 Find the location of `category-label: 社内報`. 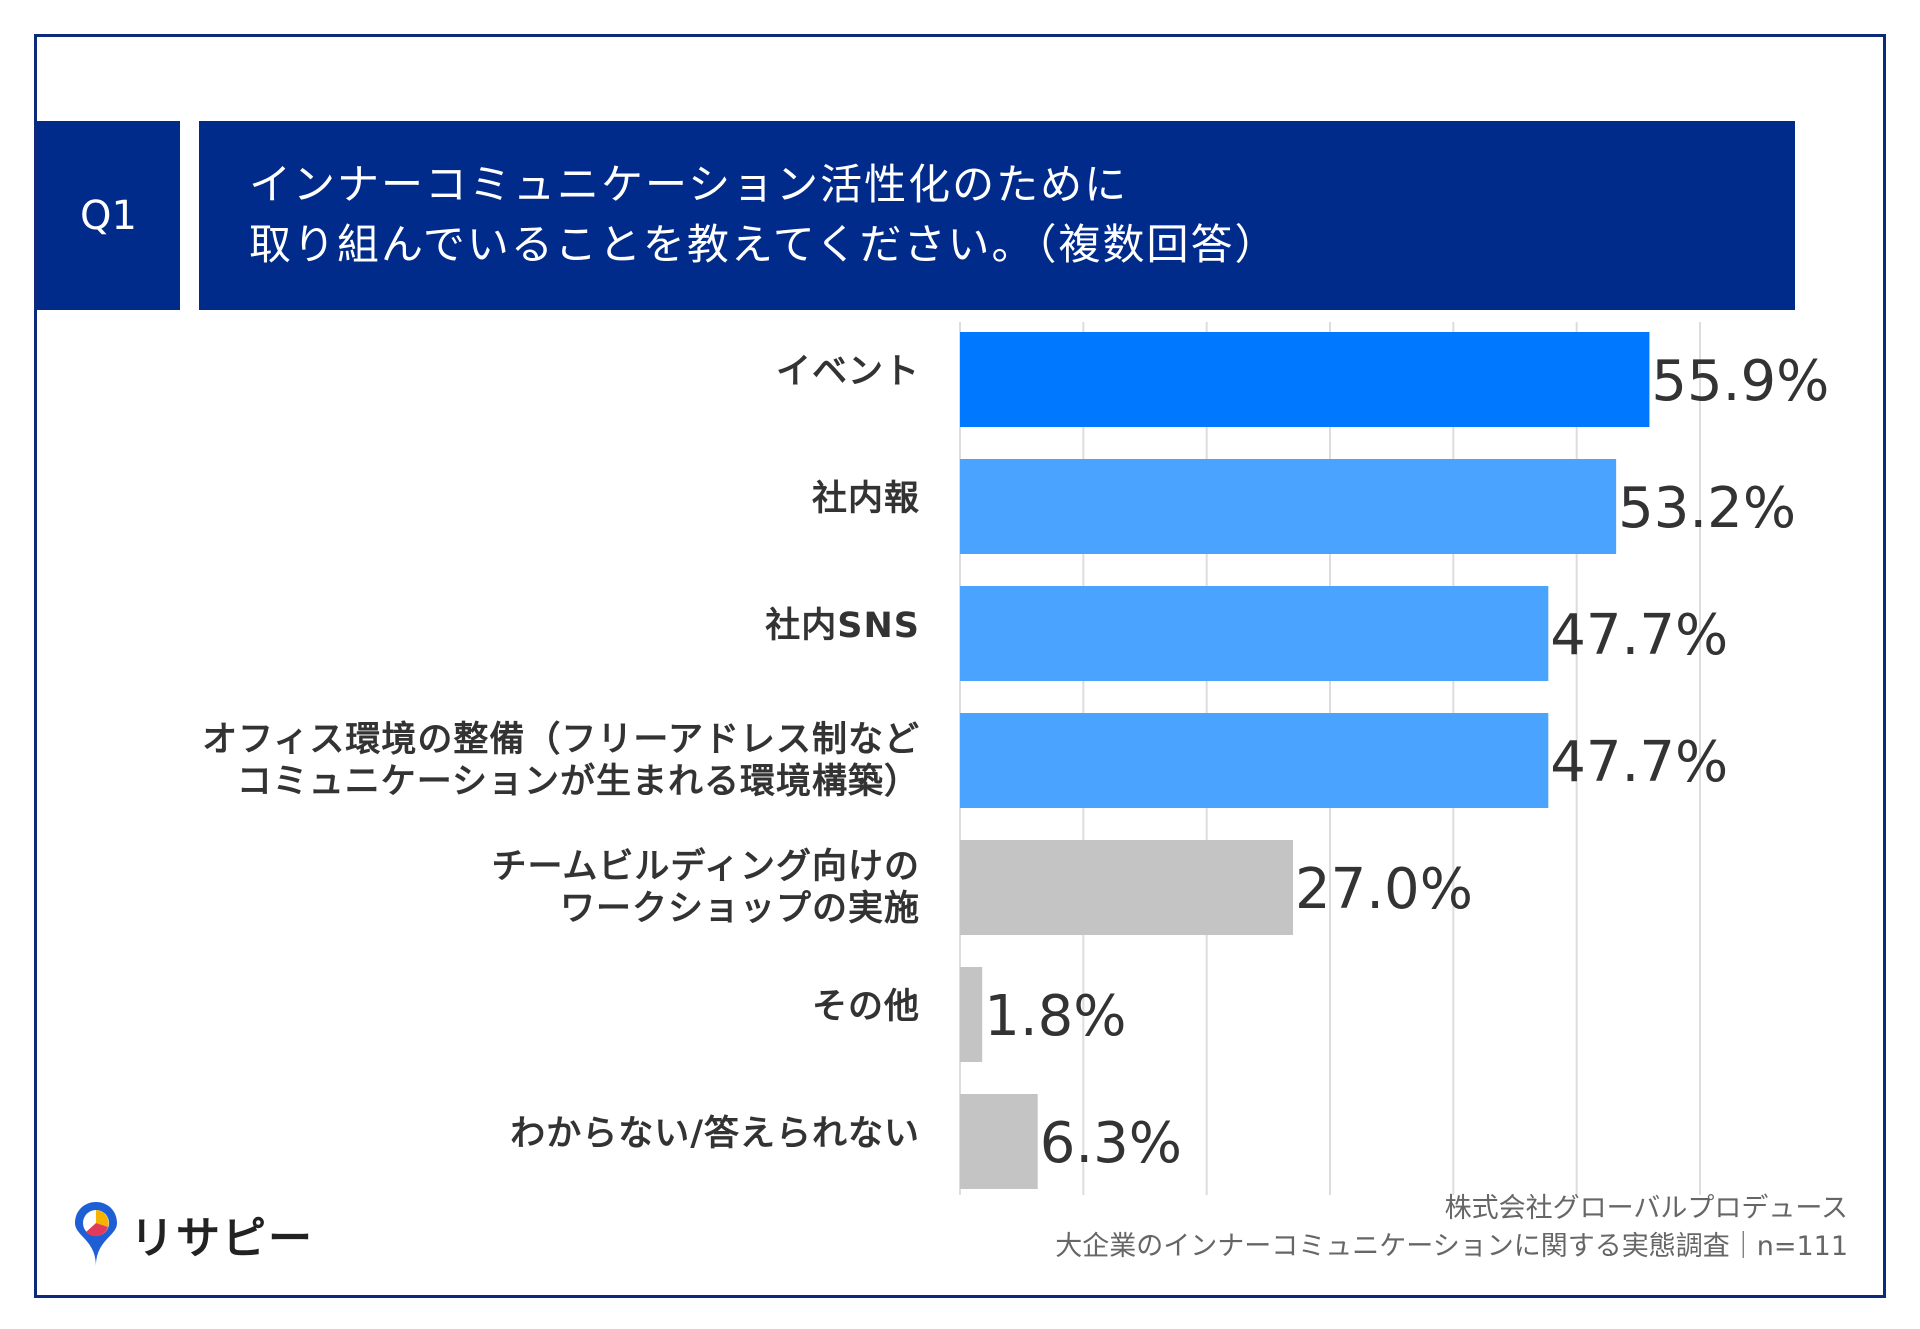

category-label: 社内報 is located at coordinates (866, 499).